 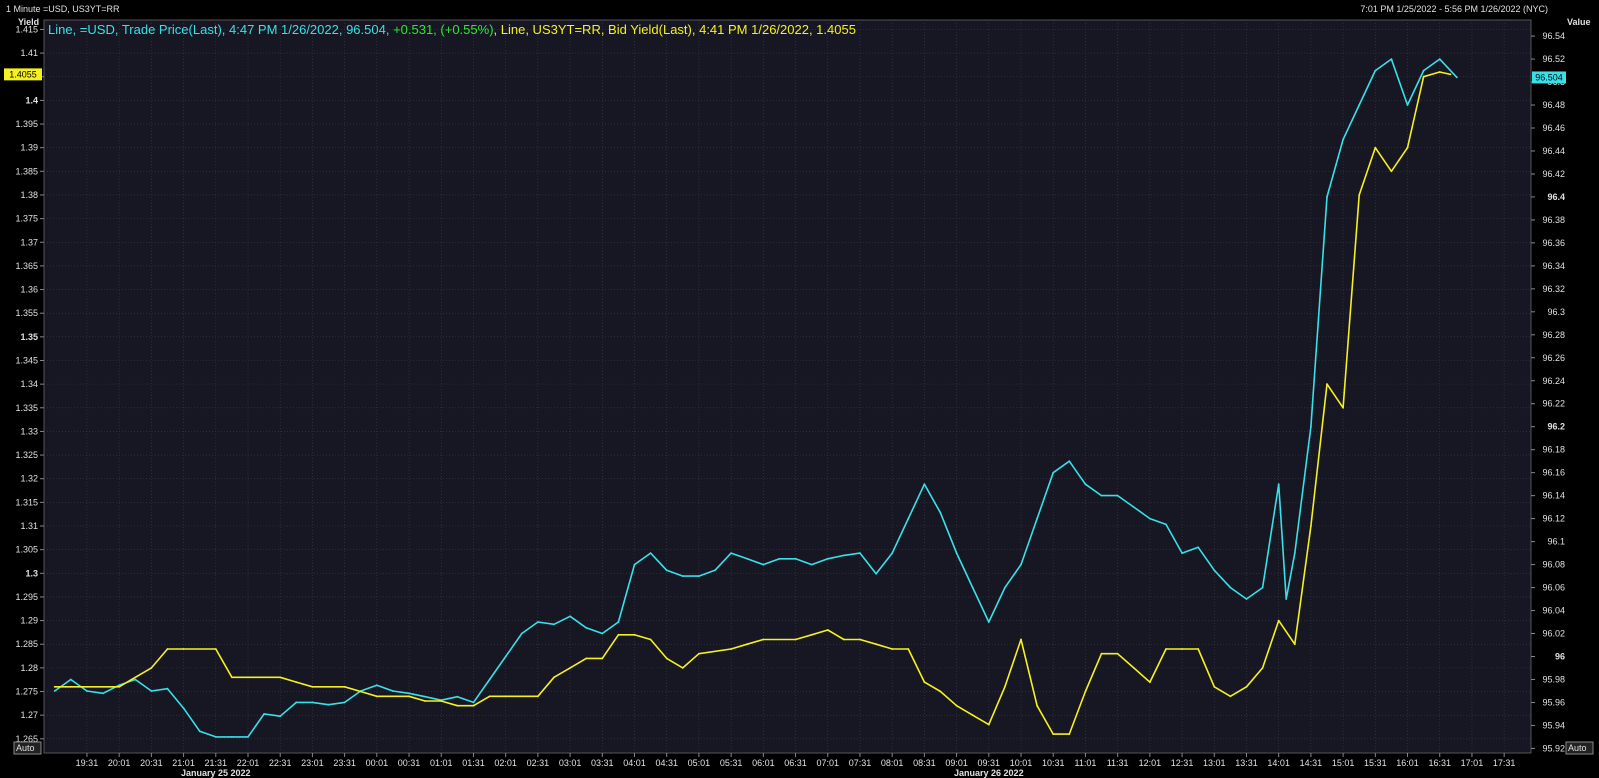 What do you see at coordinates (29, 526) in the screenshot?
I see `left-tick-label-9: 1.31` at bounding box center [29, 526].